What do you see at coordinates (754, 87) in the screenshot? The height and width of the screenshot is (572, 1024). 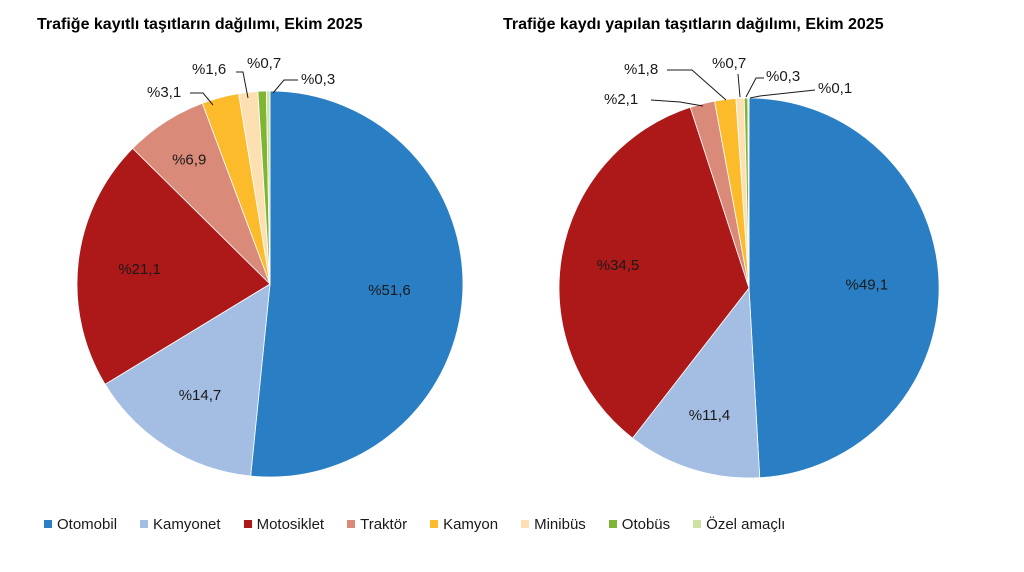 I see `leader-line-otobus` at bounding box center [754, 87].